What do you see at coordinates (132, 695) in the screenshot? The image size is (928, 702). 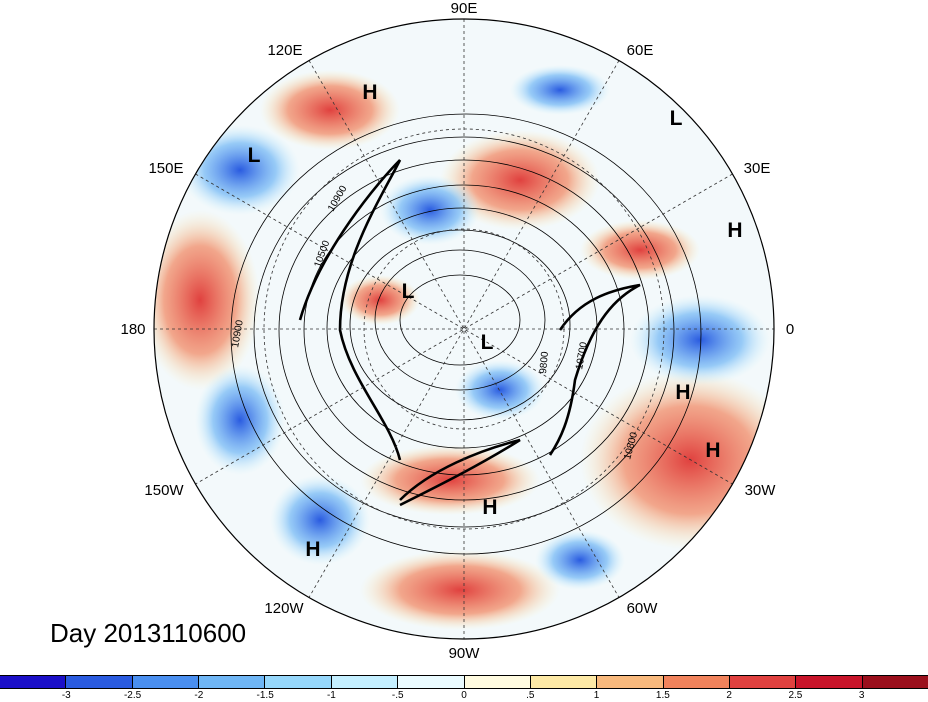 I see `colorbar-tick-label: -2.5` at bounding box center [132, 695].